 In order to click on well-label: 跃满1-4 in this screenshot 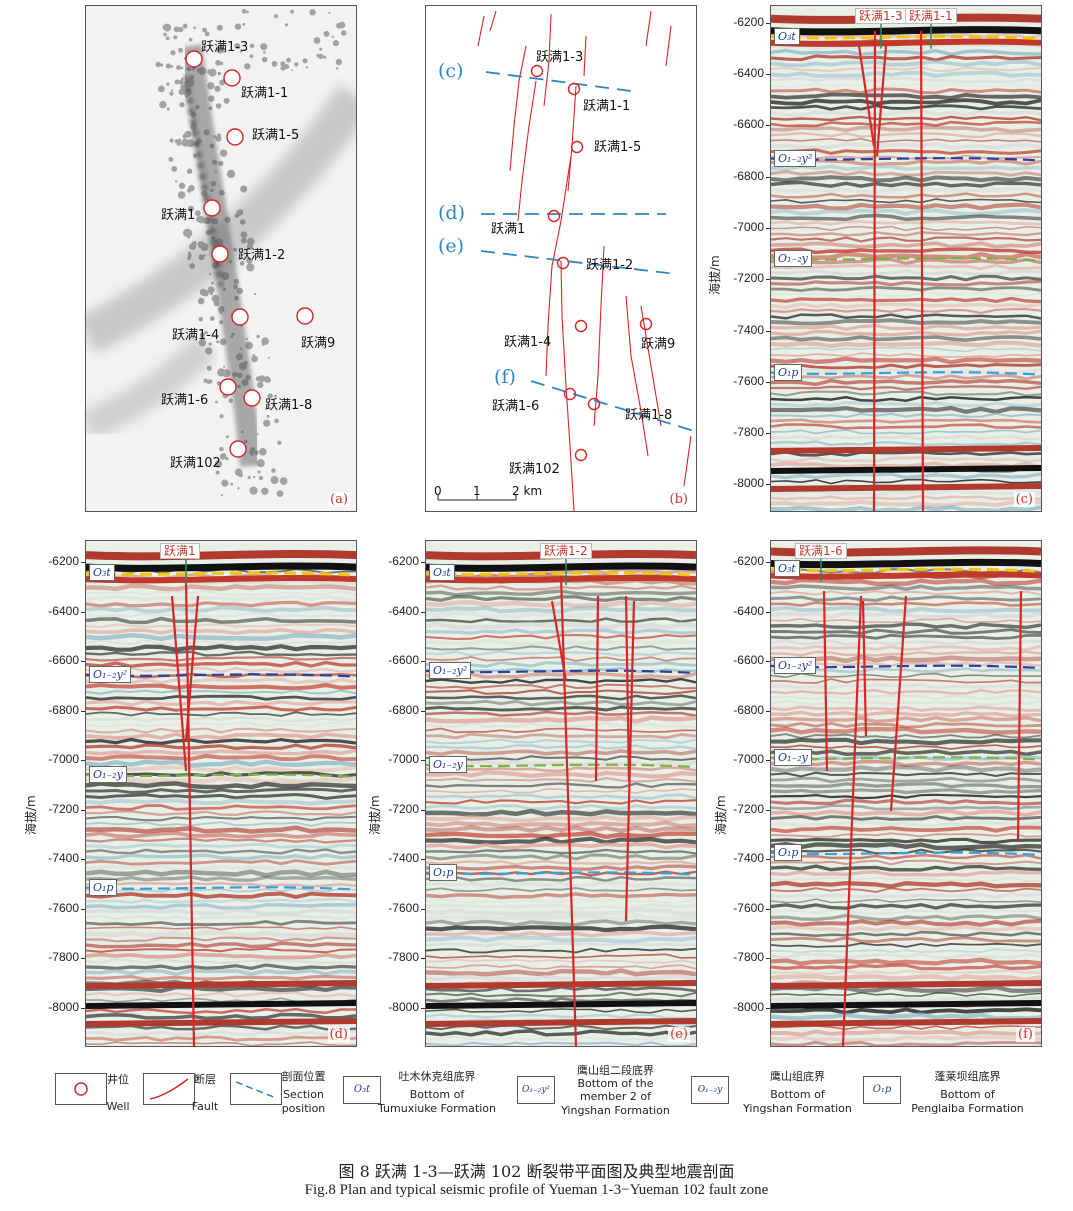, I will do `click(528, 342)`.